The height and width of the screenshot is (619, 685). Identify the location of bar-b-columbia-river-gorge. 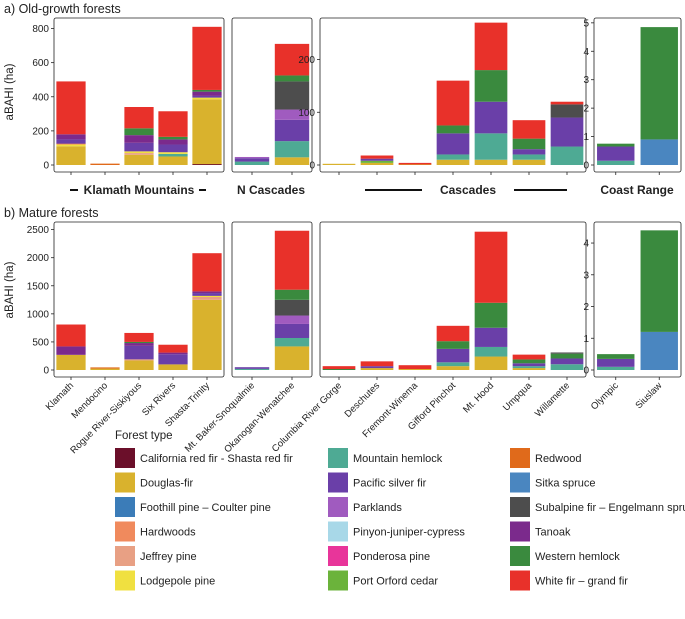
(339, 368).